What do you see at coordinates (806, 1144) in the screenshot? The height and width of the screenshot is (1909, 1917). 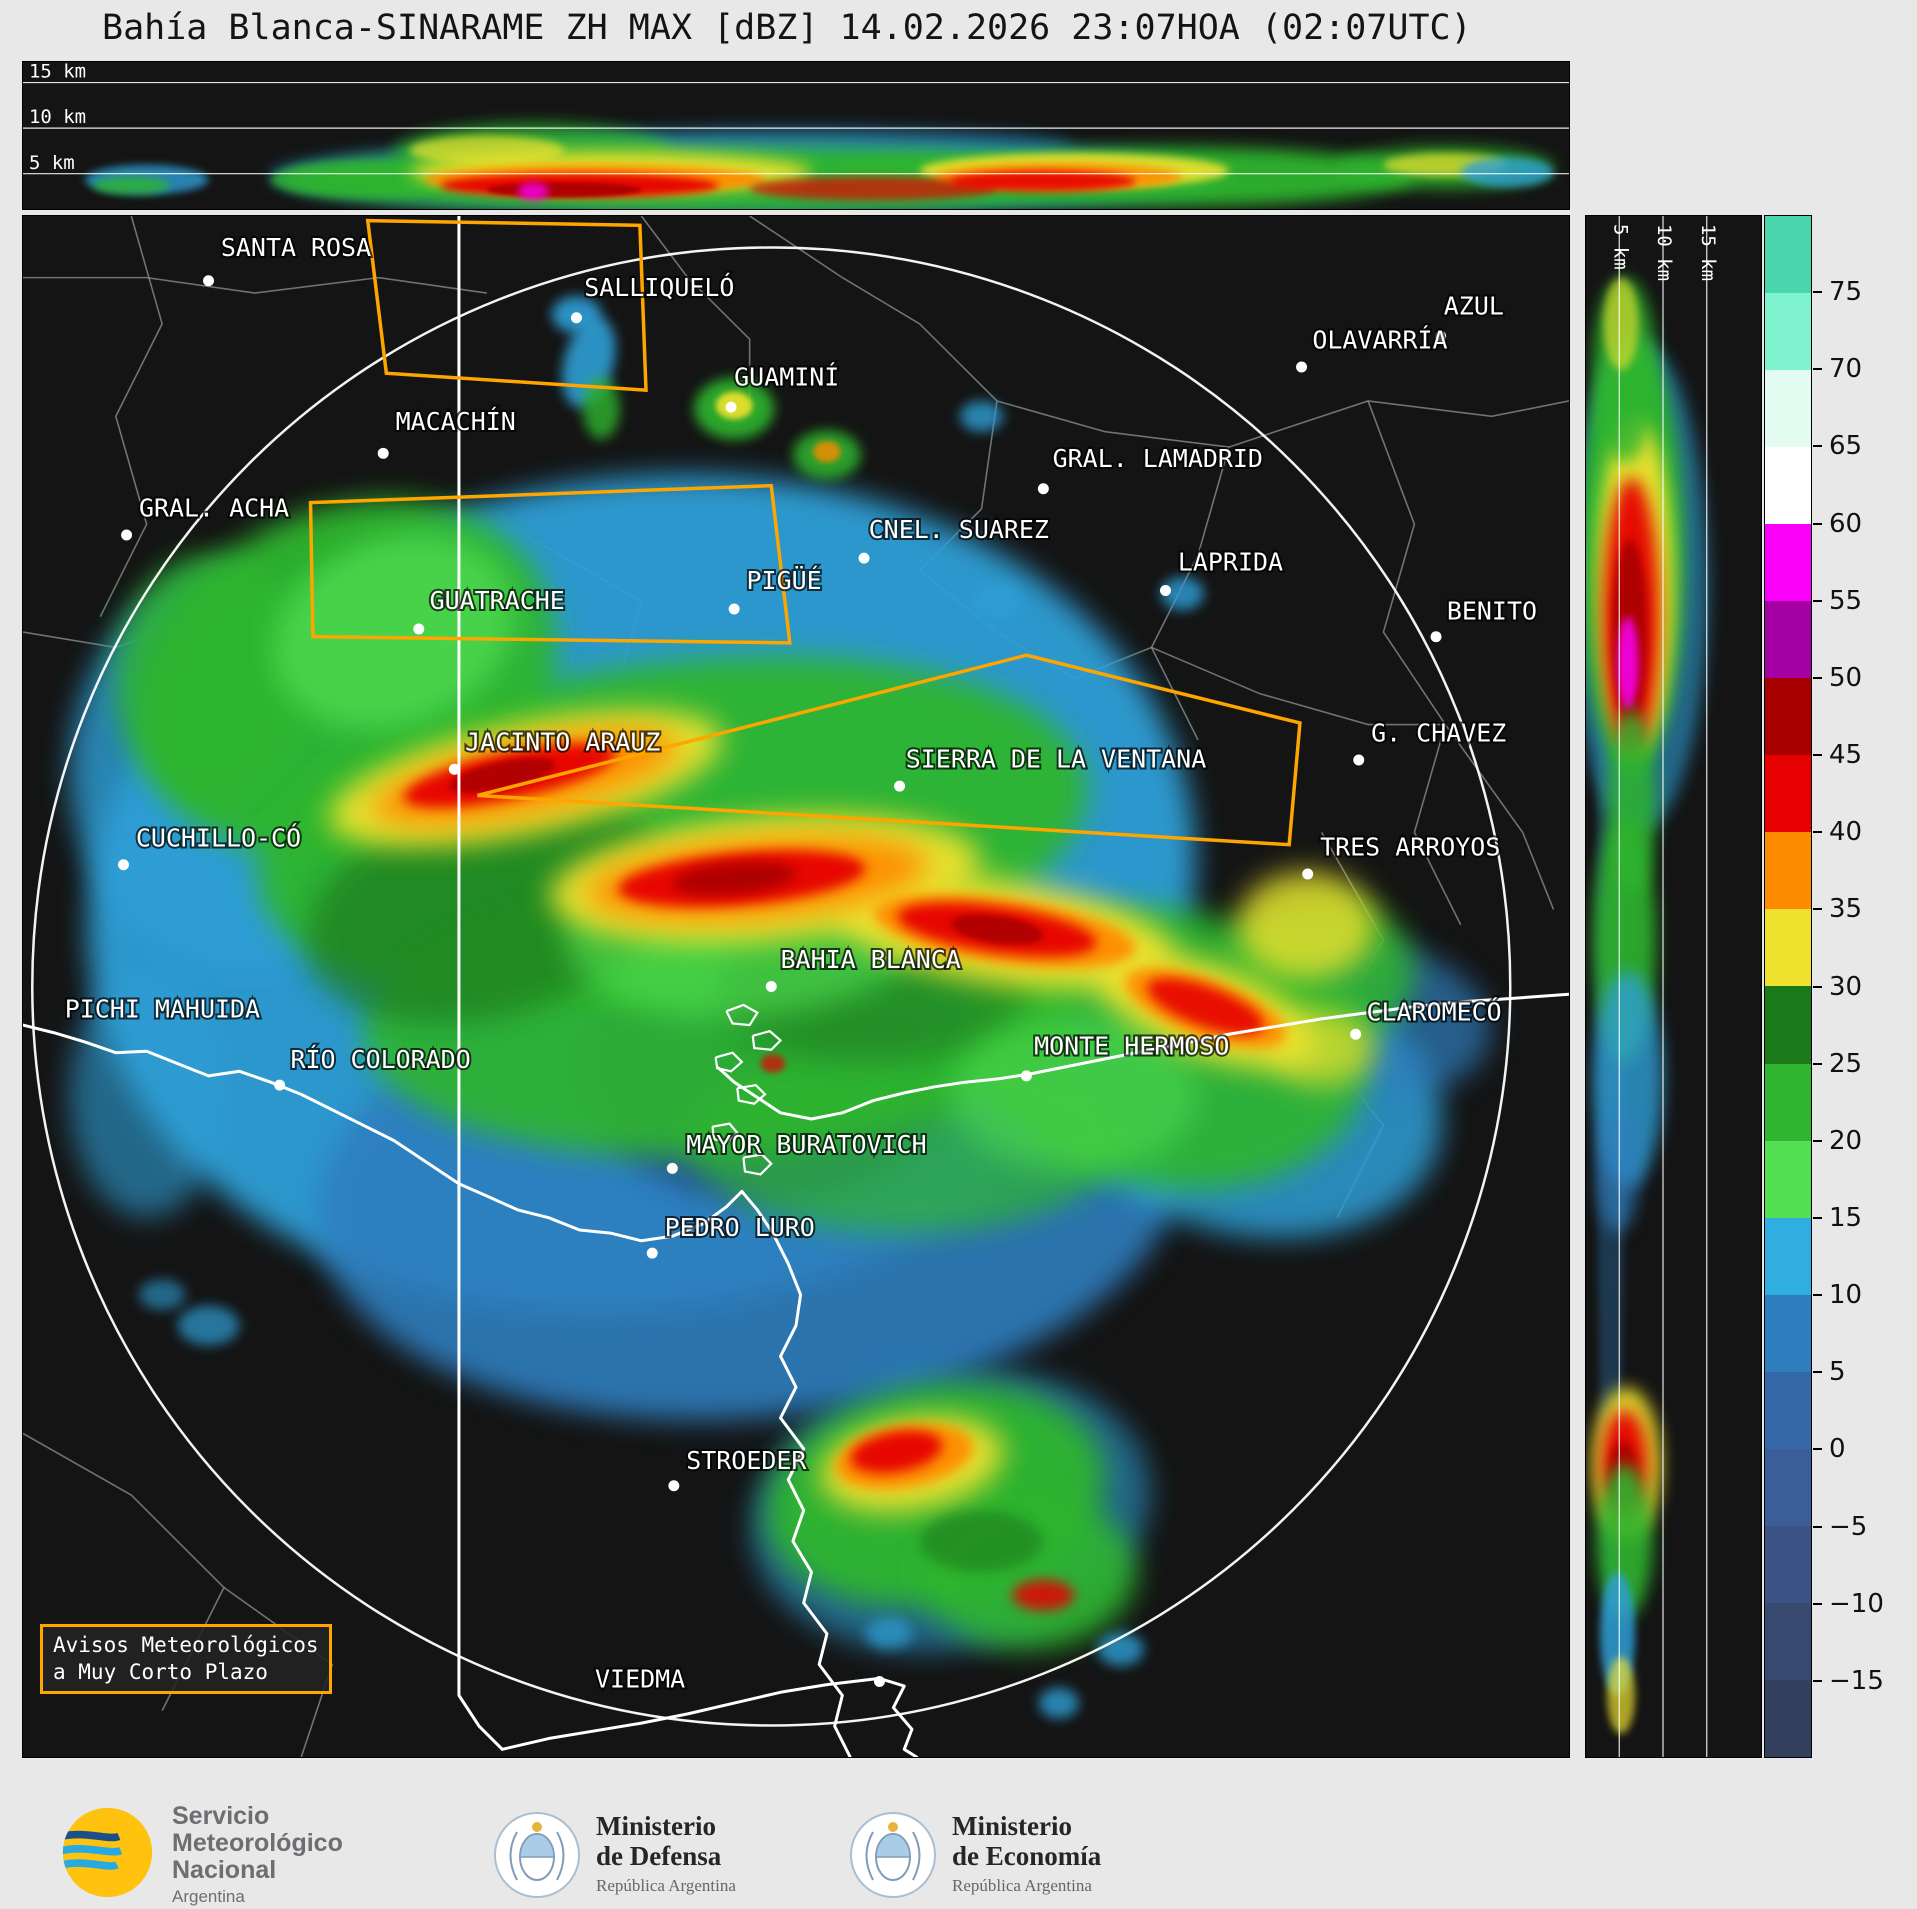 I see `city-label: MAYOR BURATOVICH` at bounding box center [806, 1144].